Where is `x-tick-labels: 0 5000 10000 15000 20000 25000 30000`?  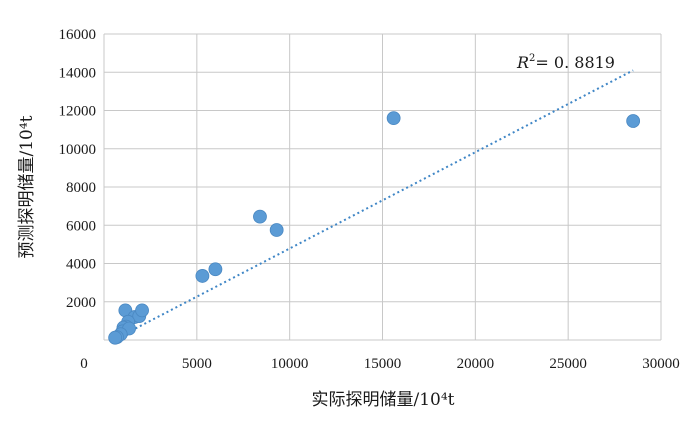
x-tick-labels: 0 5000 10000 15000 20000 25000 30000 is located at coordinates (380, 364).